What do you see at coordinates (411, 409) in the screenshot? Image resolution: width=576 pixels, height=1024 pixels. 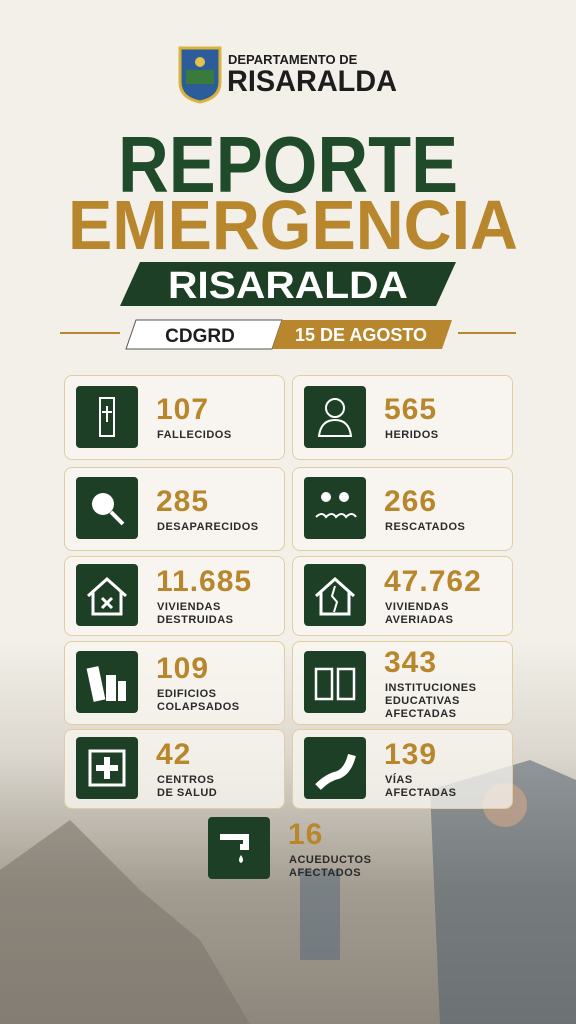 I see `stat-value: 565` at bounding box center [411, 409].